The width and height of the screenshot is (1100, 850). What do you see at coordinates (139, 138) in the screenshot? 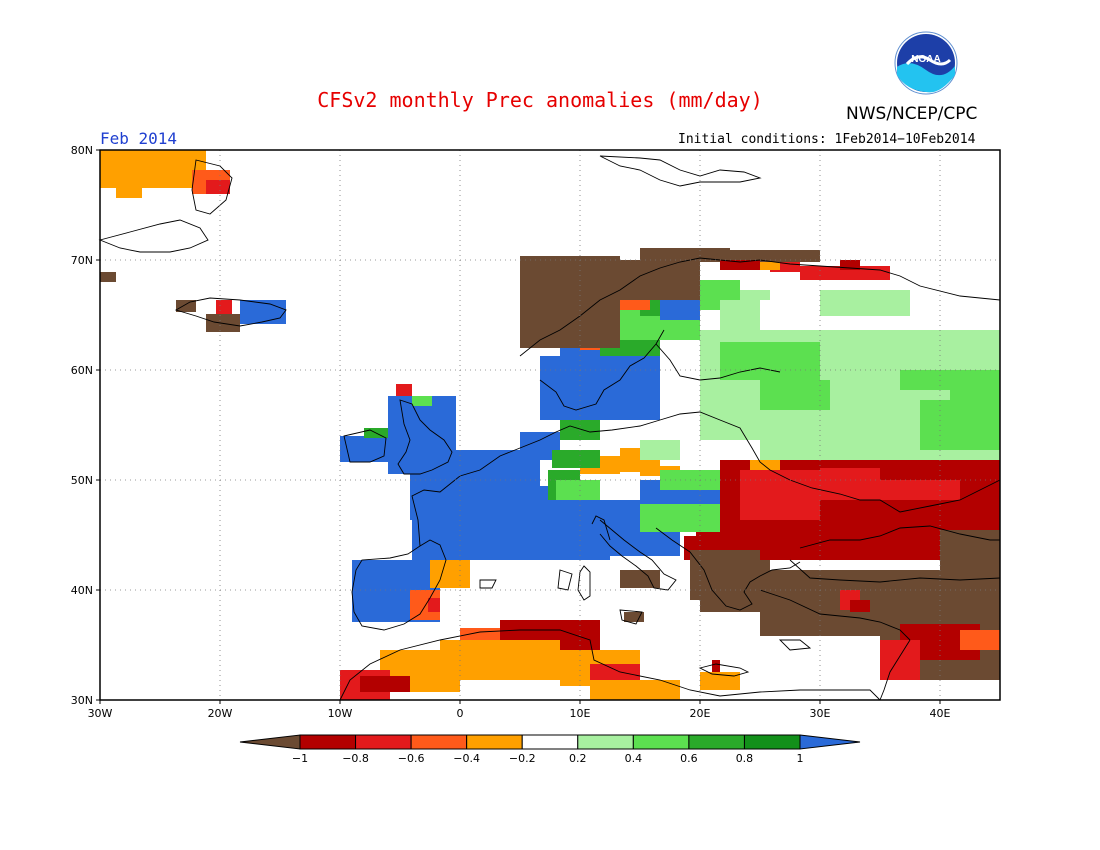
I see `forecast-period-label: Feb 2014` at bounding box center [139, 138].